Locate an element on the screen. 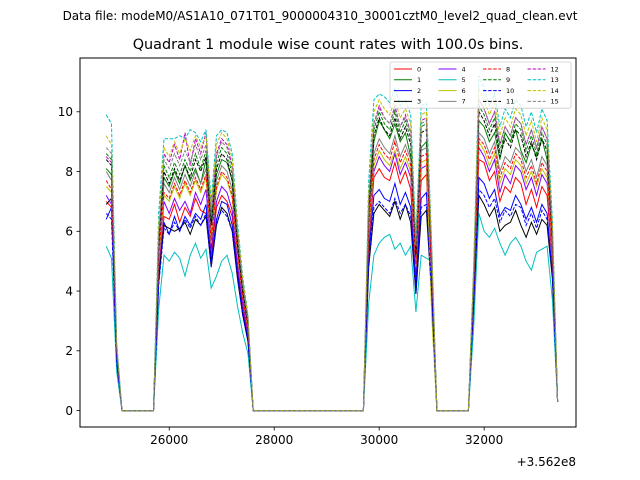 The width and height of the screenshot is (640, 480). y-tick-label: 2 is located at coordinates (69, 351).